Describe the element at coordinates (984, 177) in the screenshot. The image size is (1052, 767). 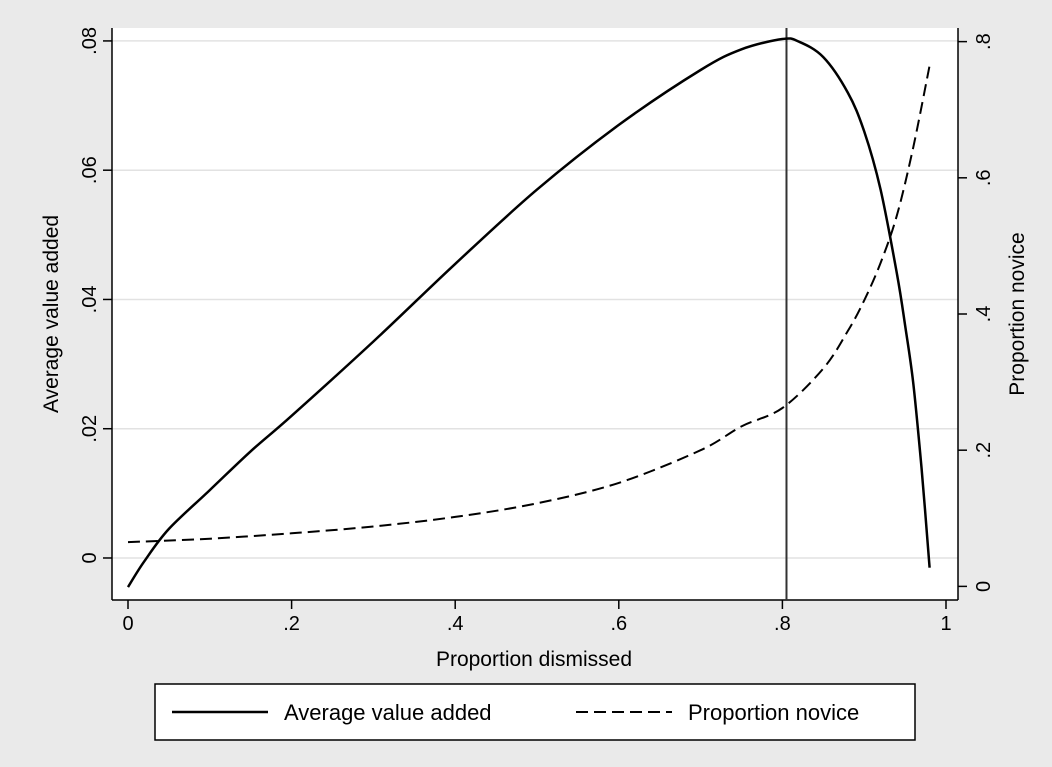
I see `y-right-tick-label-3: .6` at that location.